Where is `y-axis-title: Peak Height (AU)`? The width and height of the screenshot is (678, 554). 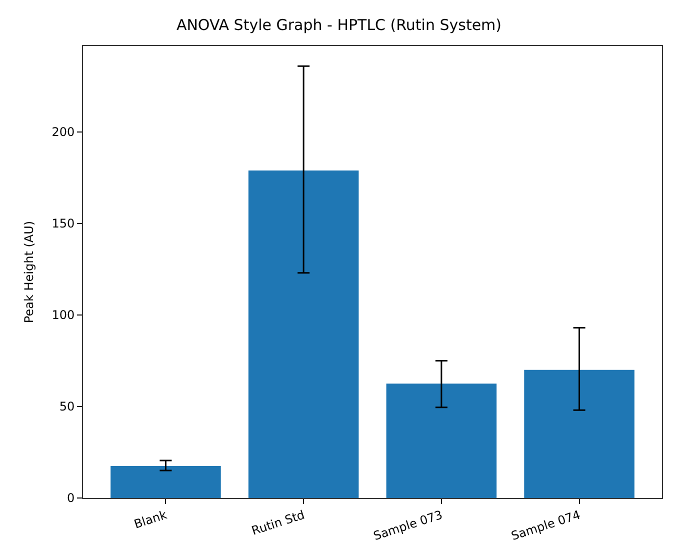
y-axis-title: Peak Height (AU) is located at coordinates (29, 272).